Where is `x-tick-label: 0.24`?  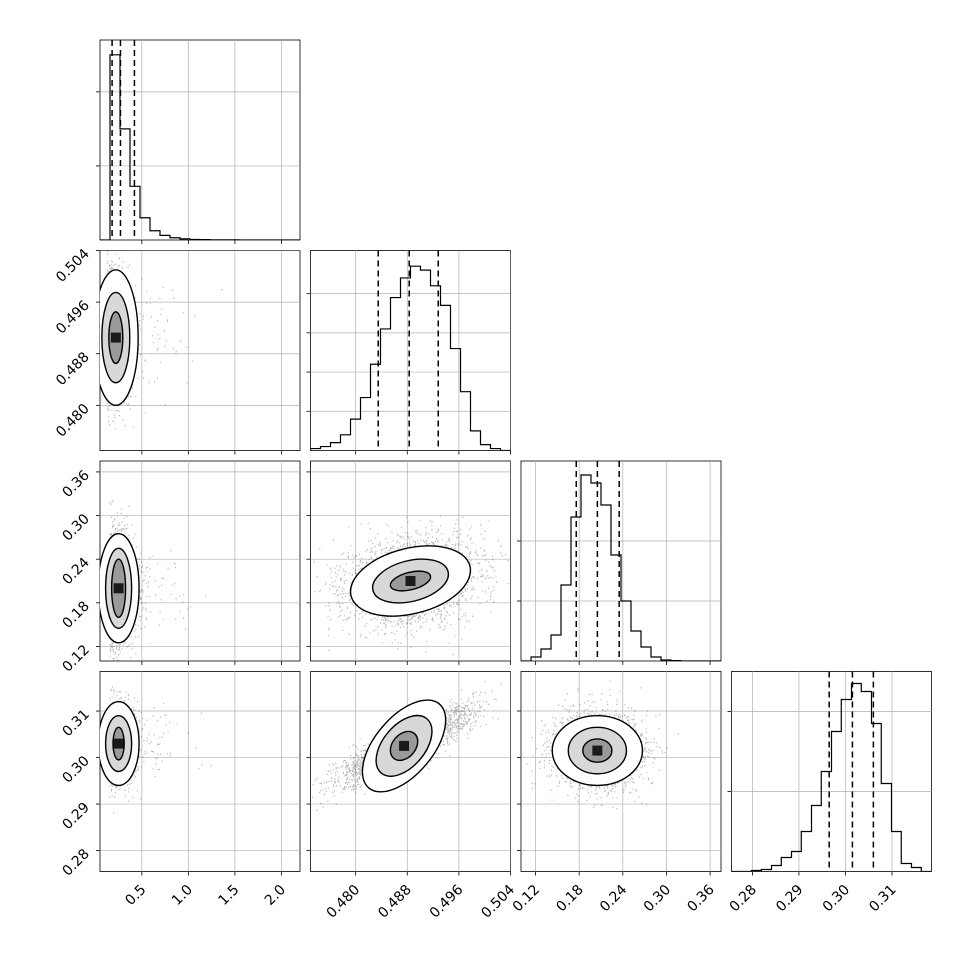
x-tick-label: 0.24 is located at coordinates (613, 898).